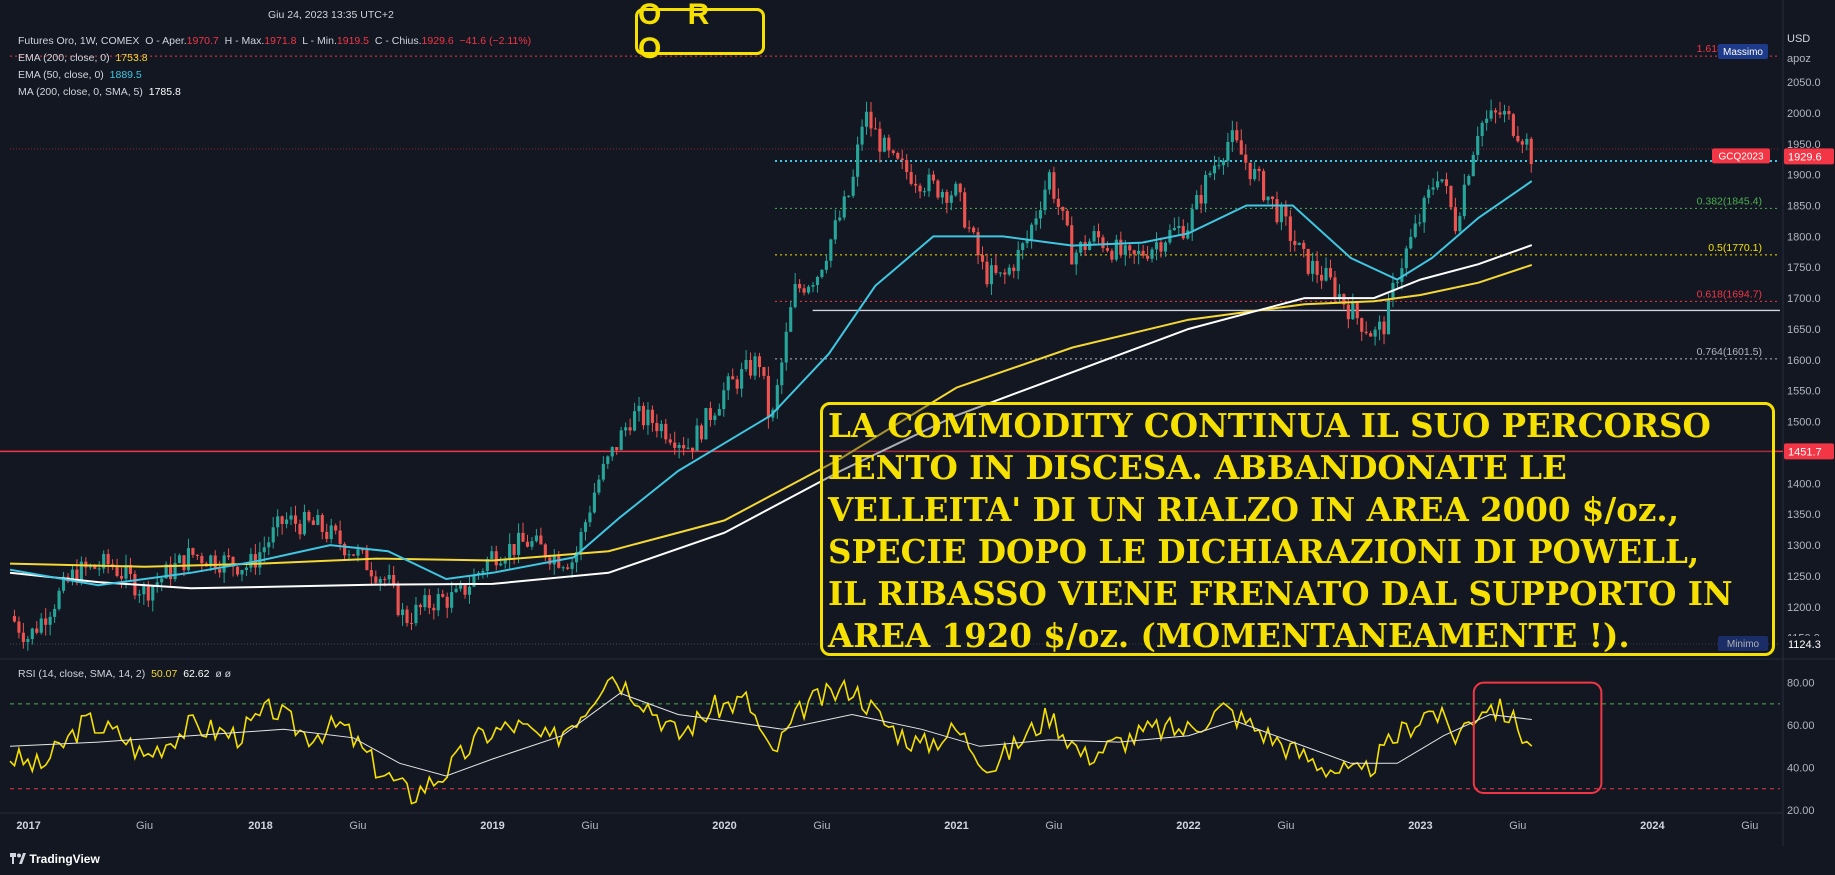  What do you see at coordinates (1743, 643) in the screenshot?
I see `minimo-tag-bg` at bounding box center [1743, 643].